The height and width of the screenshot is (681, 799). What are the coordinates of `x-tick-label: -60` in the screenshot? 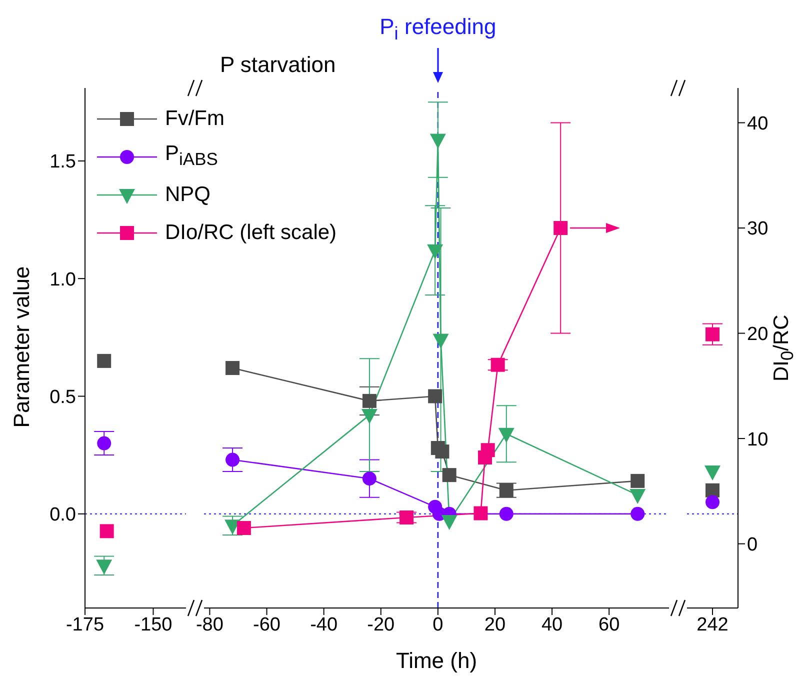 It's located at (266, 625).